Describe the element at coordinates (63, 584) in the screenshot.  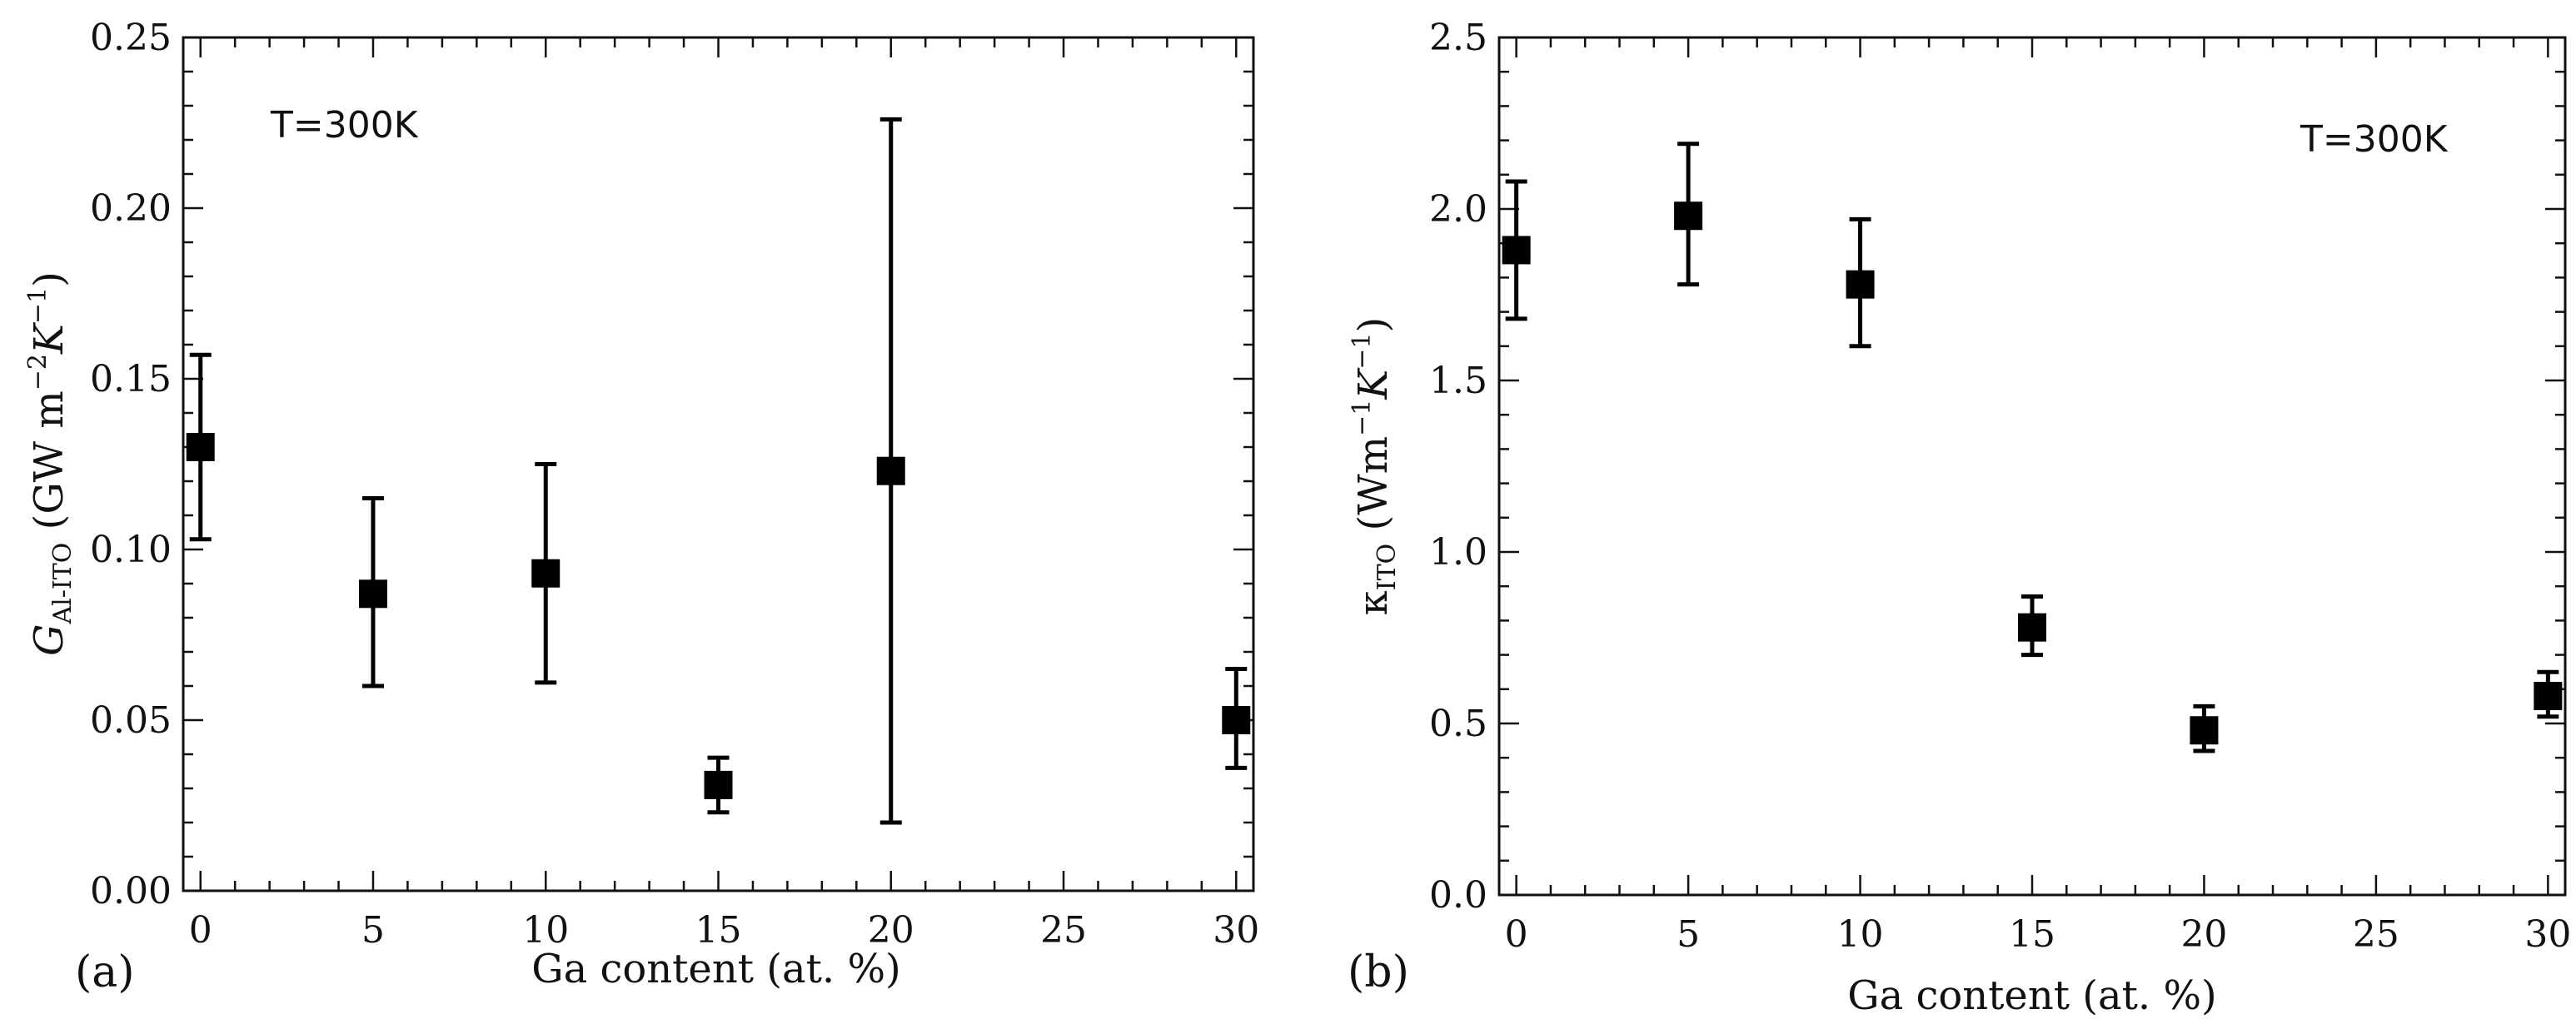
I see `panel-a-y-subscript: Al-ITO` at that location.